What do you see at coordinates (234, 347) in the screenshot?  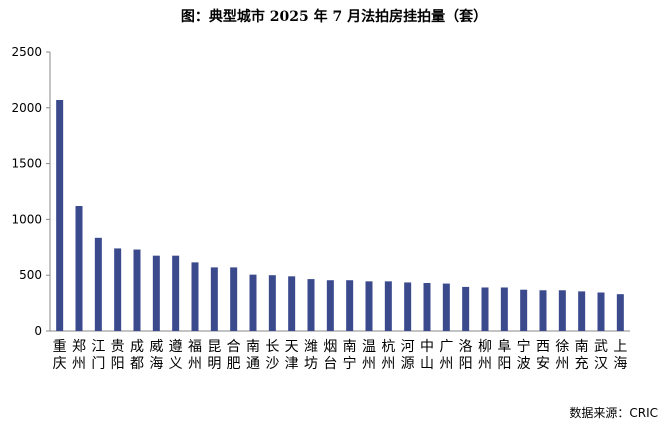 I see `x-tick-label: 合` at bounding box center [234, 347].